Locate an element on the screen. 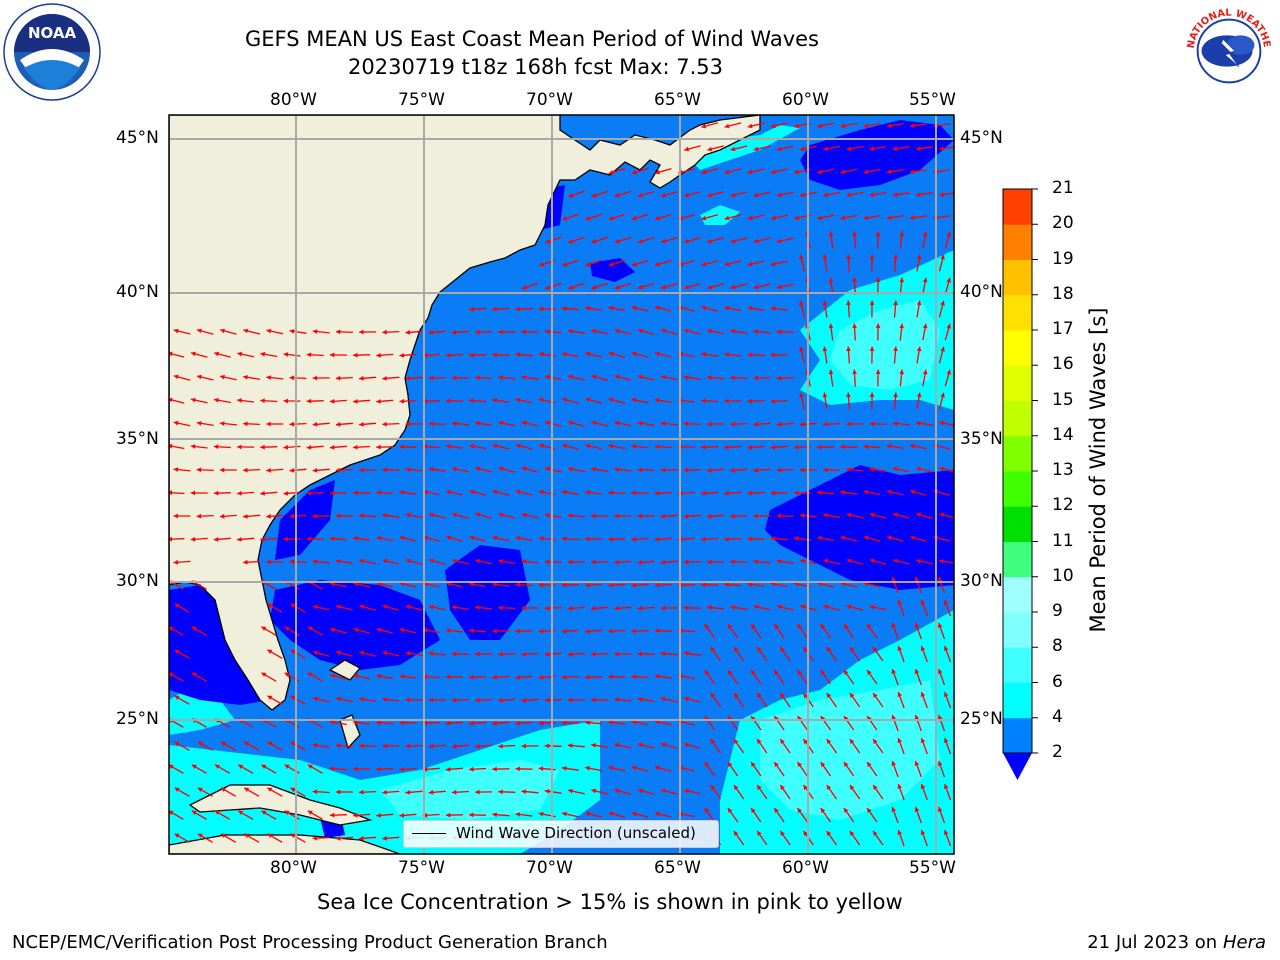  colorbar-tick-label: 8 is located at coordinates (1057, 646).